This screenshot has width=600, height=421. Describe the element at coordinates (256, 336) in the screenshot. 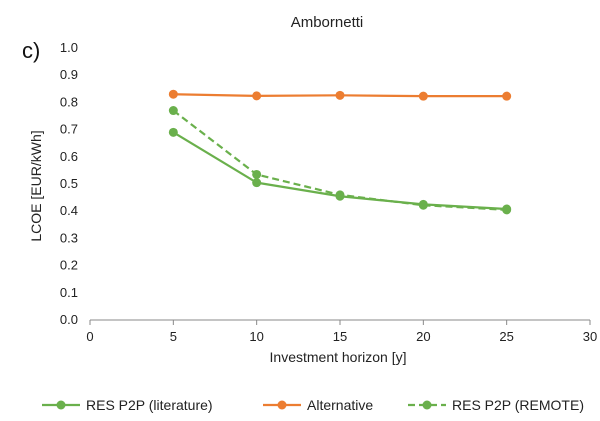

I see `x-tick-label: 10` at that location.